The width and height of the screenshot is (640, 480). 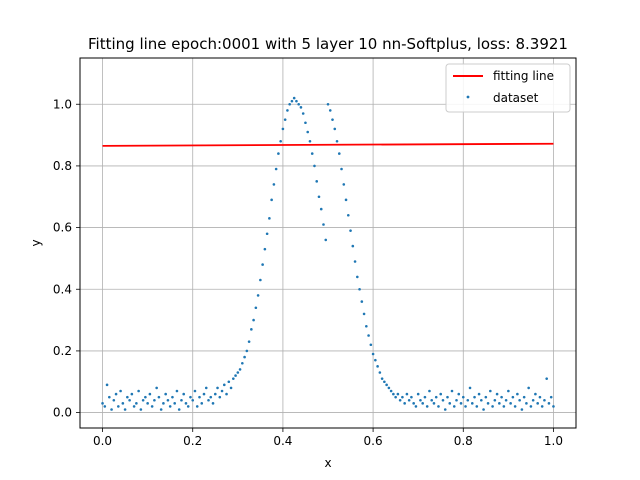 What do you see at coordinates (508, 88) in the screenshot?
I see `legend: fitting line dataset` at bounding box center [508, 88].